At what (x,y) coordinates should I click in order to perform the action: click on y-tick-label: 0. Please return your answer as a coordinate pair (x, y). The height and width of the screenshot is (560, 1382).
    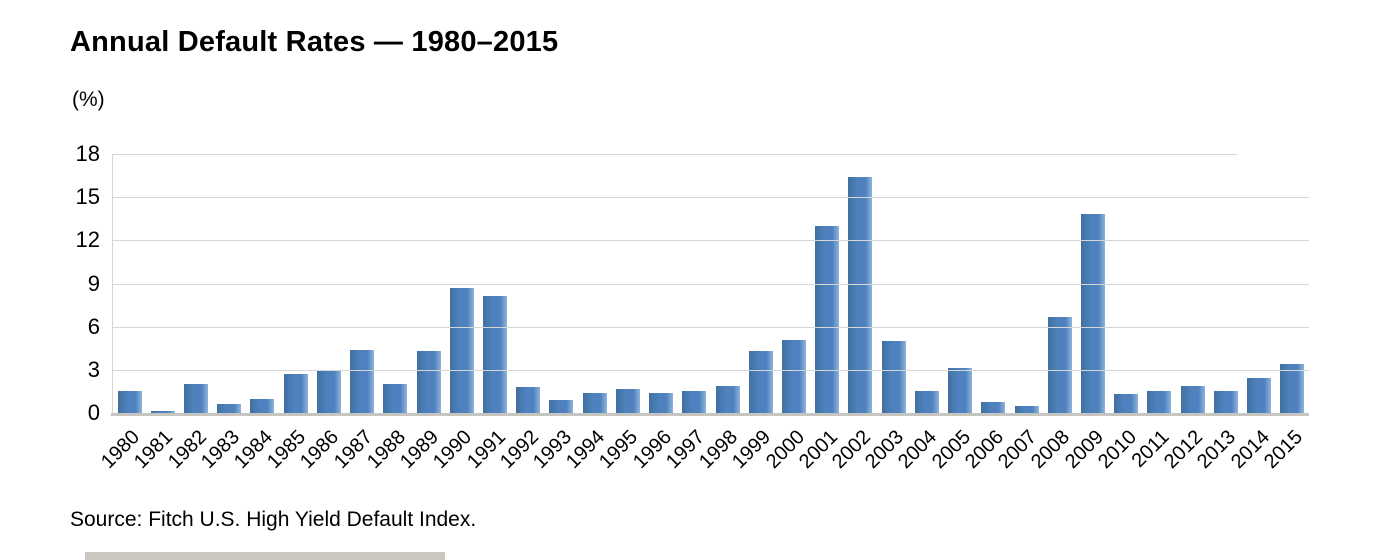
    Looking at the image, I should click on (93, 412).